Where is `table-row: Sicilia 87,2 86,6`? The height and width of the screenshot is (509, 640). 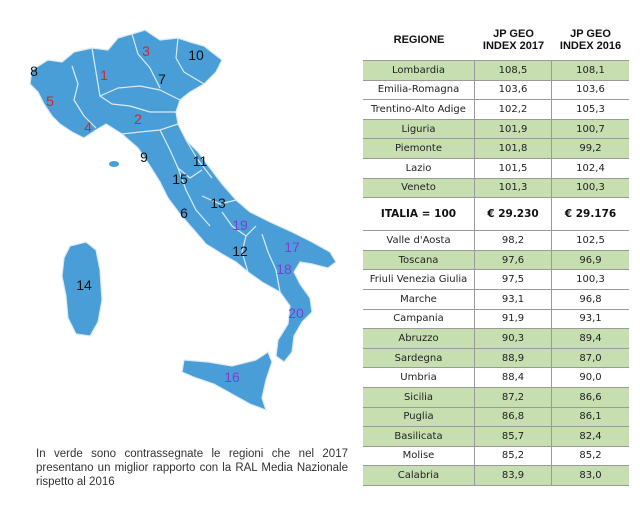
table-row: Sicilia 87,2 86,6 is located at coordinates (496, 397).